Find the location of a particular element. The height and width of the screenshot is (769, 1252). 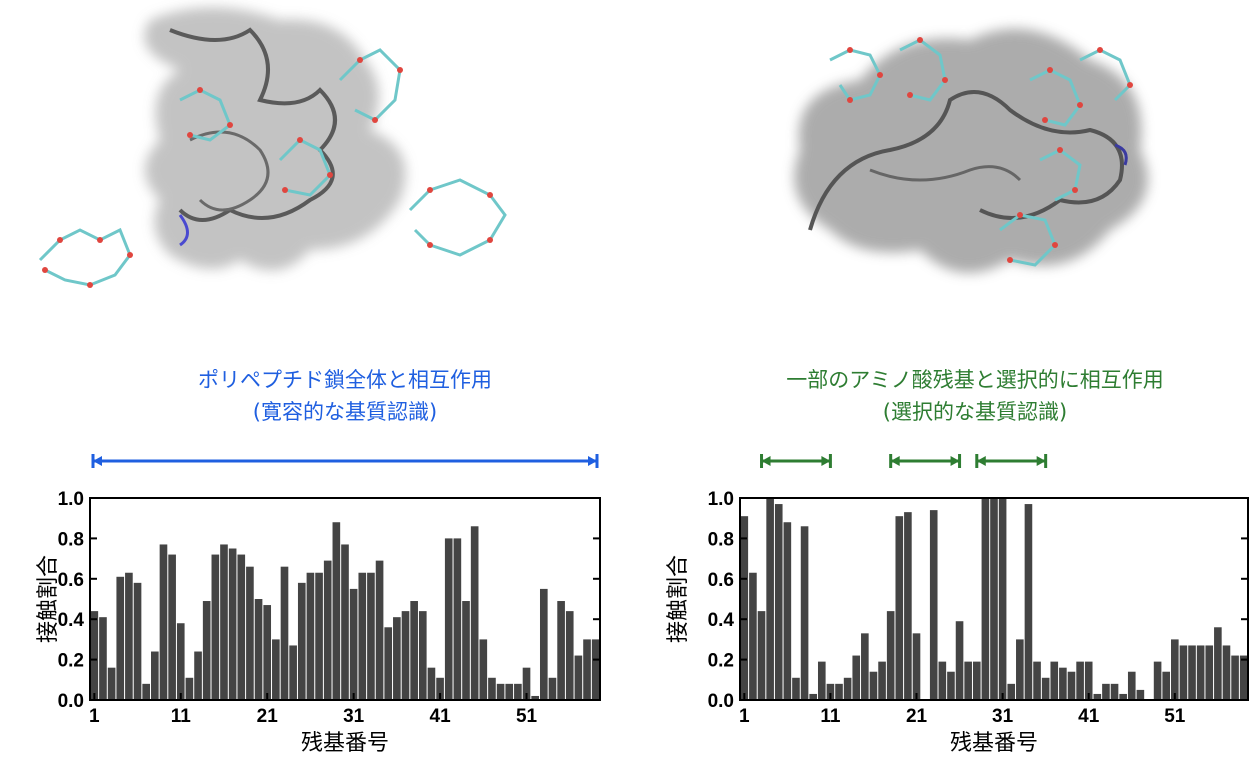

ytick-label-right-0.6: 0.6 is located at coordinates (721, 580).